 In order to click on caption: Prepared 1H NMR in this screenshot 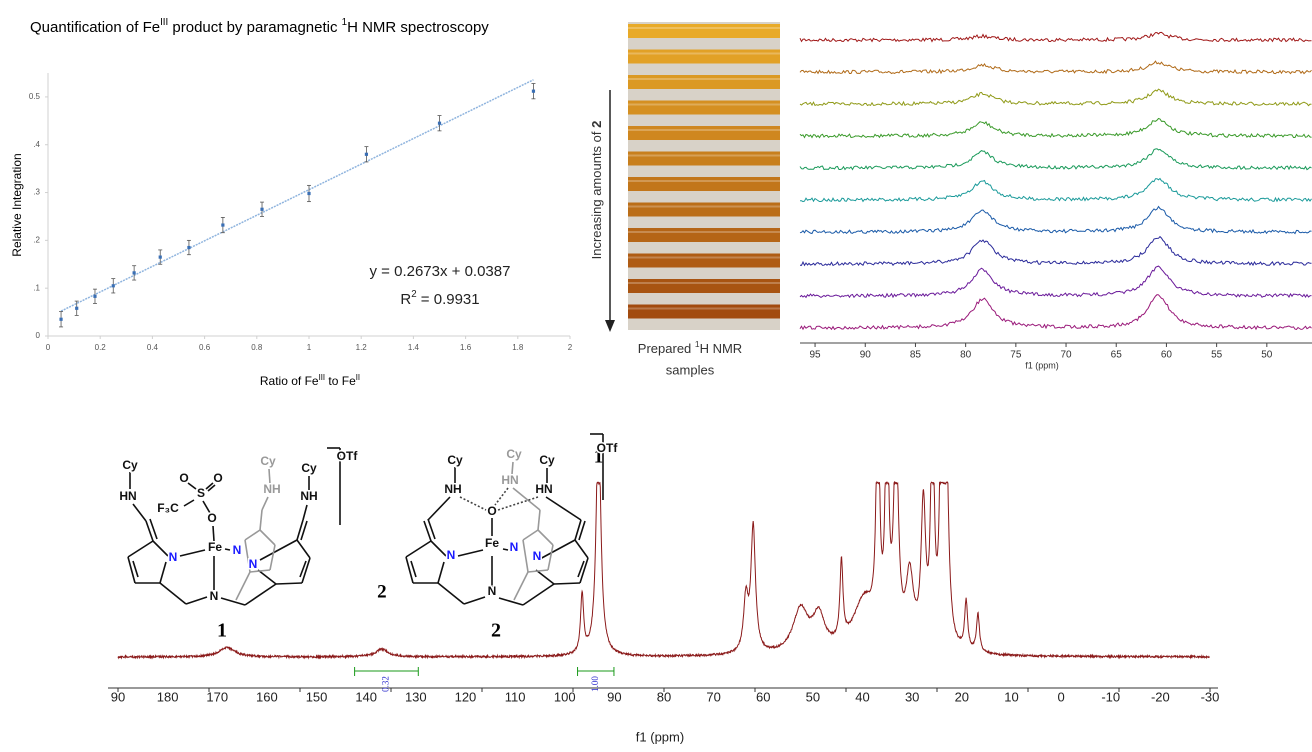, I will do `click(690, 347)`.